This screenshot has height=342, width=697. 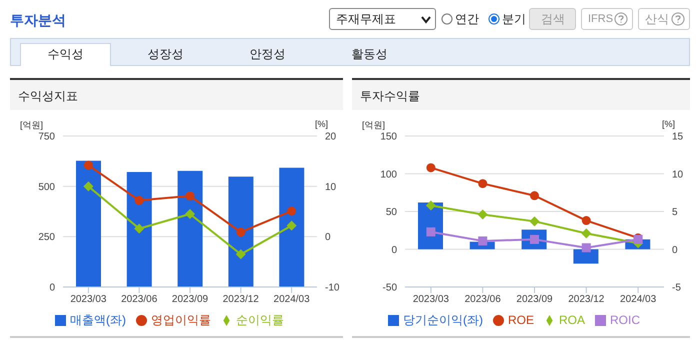 What do you see at coordinates (514, 19) in the screenshot?
I see `text: 분기` at bounding box center [514, 19].